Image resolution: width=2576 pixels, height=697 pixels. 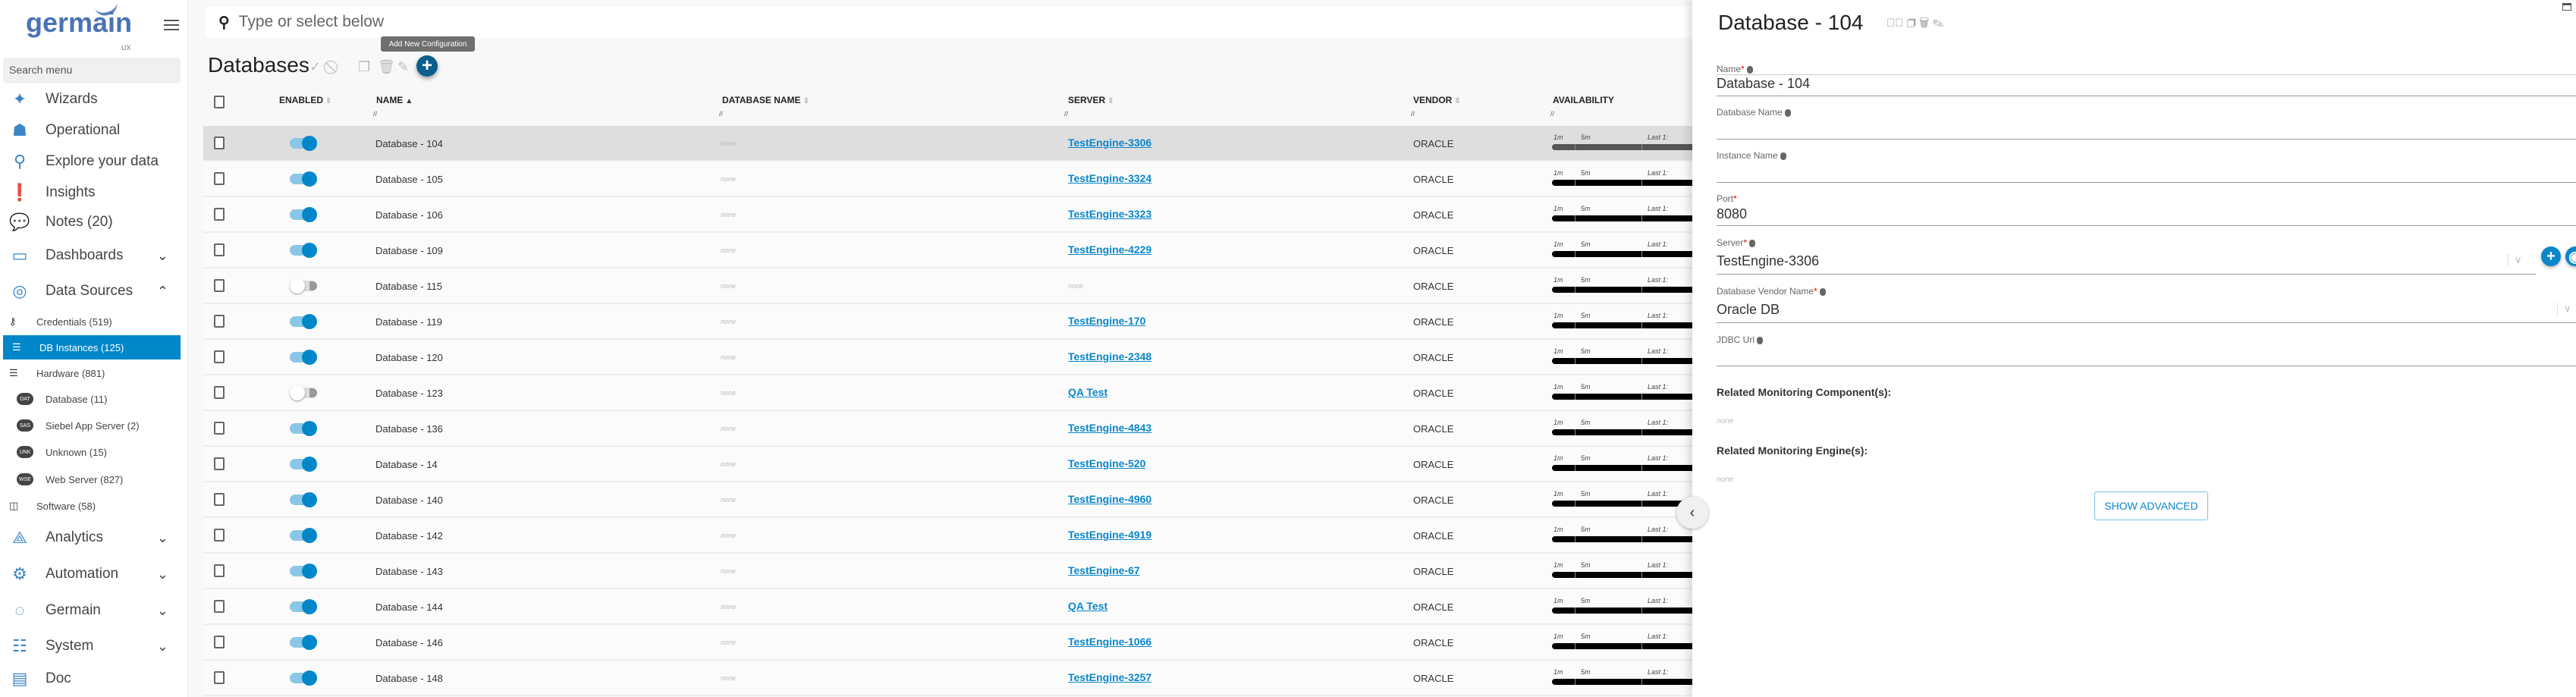 What do you see at coordinates (1107, 321) in the screenshot?
I see `row-server-link: TestEngine-170` at bounding box center [1107, 321].